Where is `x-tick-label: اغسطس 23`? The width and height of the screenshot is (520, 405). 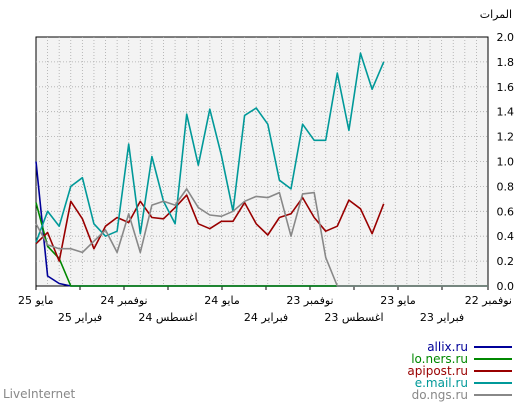 x-tick-label: اغسطس 23 is located at coordinates (353, 317).